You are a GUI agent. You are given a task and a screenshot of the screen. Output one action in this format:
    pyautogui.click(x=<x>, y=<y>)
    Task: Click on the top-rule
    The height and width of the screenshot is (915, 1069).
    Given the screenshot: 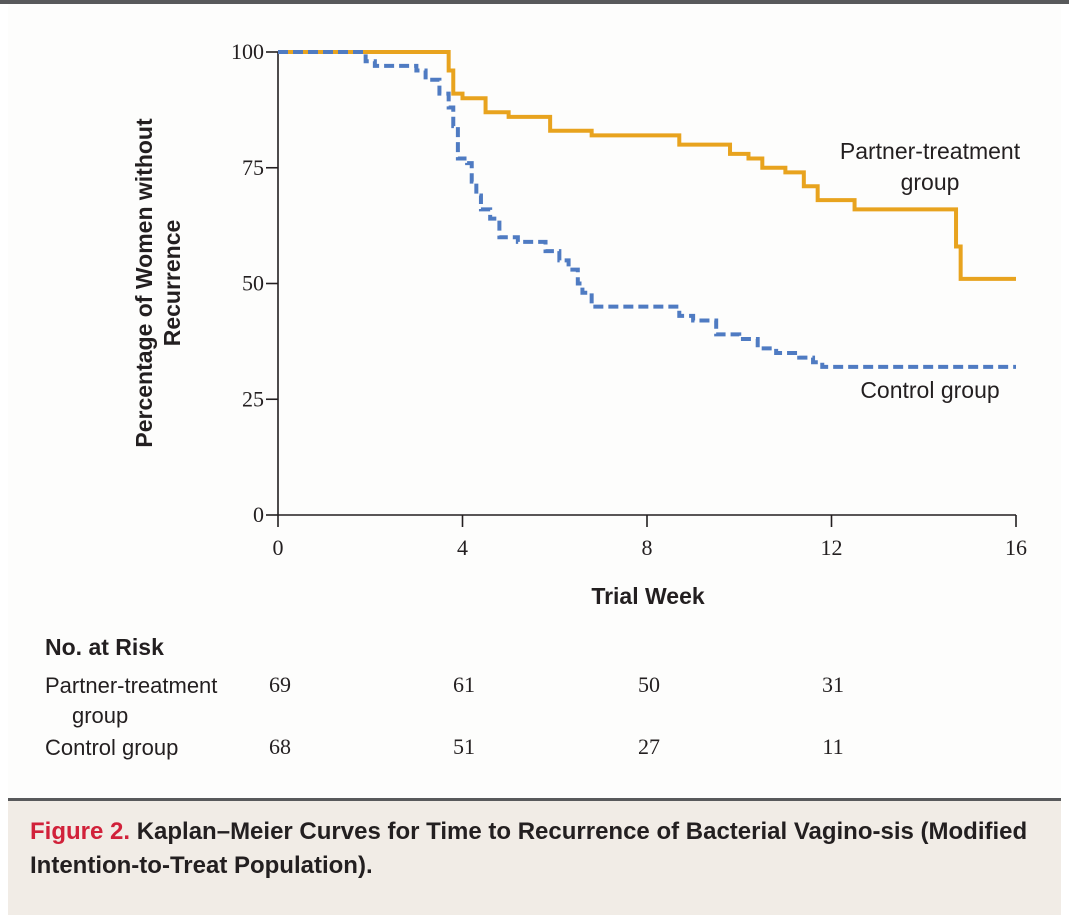 What is the action you would take?
    pyautogui.click(x=534, y=2)
    